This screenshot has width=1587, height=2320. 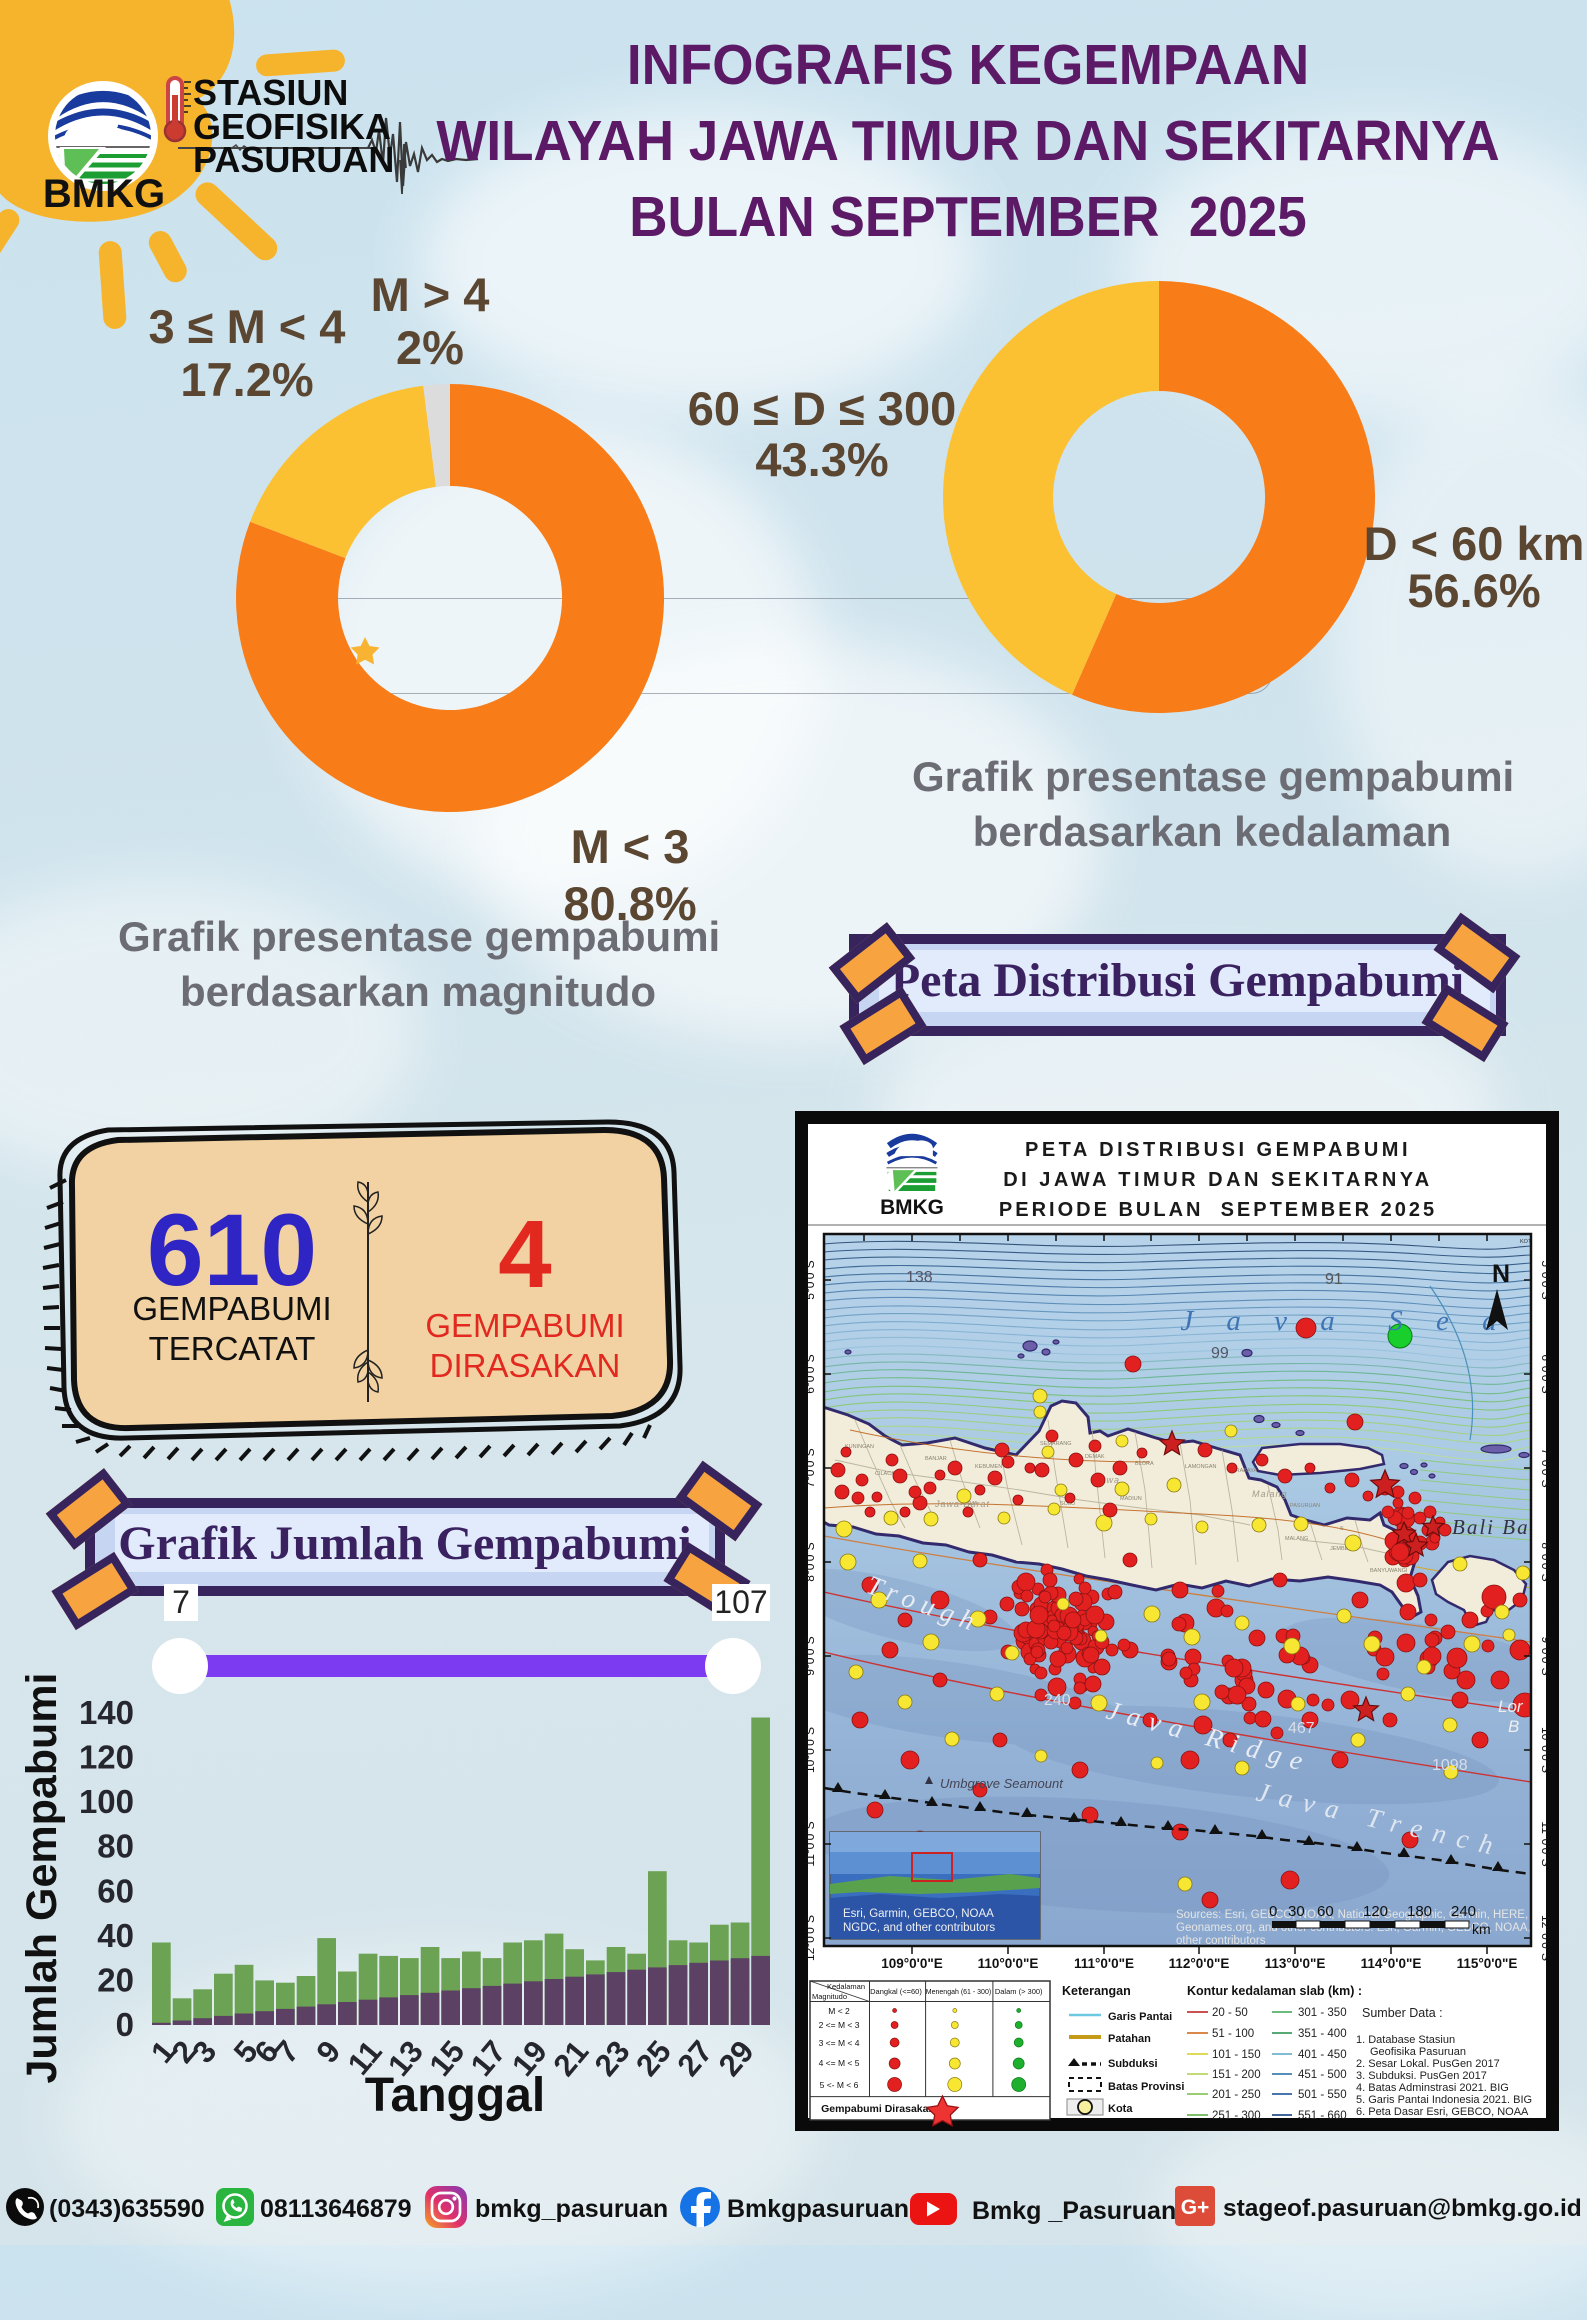 What do you see at coordinates (106, 1712) in the screenshot?
I see `svg-text: 140` at bounding box center [106, 1712].